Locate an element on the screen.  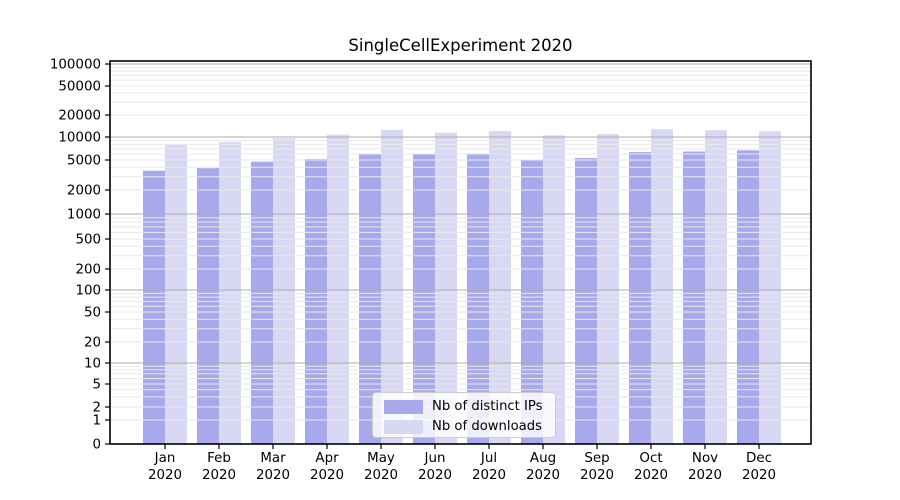
y-tick-label: 50000 is located at coordinates (79, 87).